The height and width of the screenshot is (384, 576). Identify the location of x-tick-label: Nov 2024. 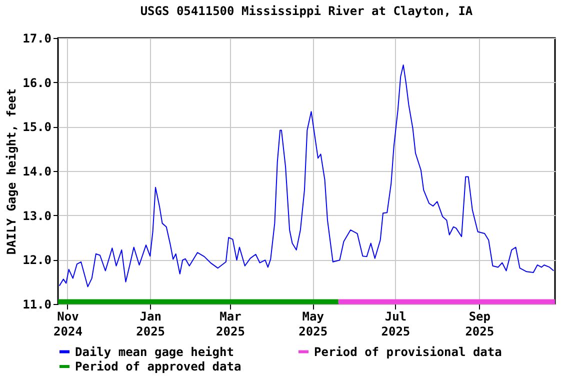
(68, 324).